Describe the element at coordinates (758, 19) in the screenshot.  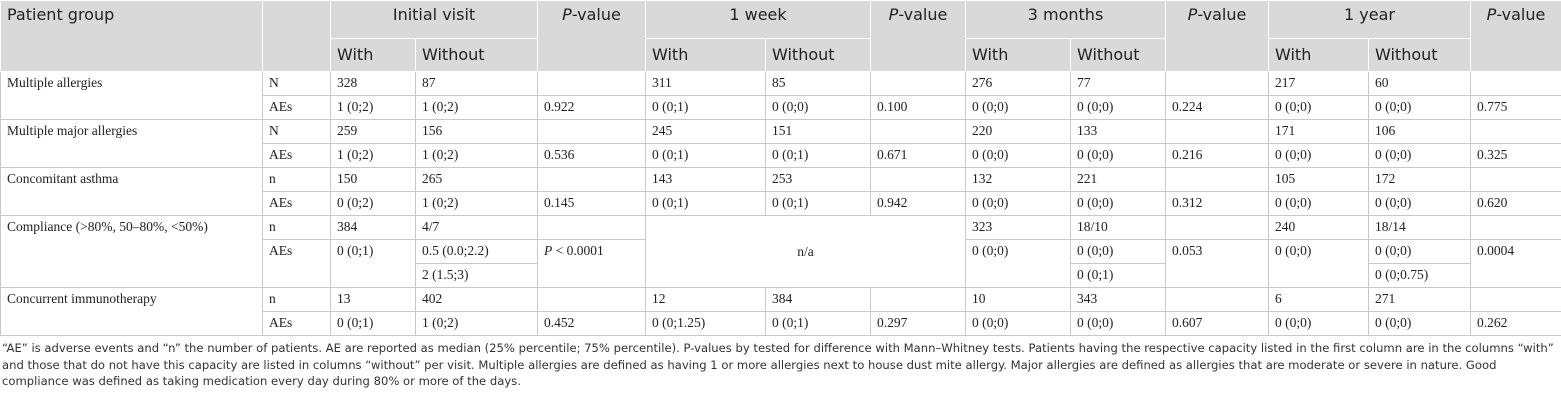
I see `header-cell: 1 week` at that location.